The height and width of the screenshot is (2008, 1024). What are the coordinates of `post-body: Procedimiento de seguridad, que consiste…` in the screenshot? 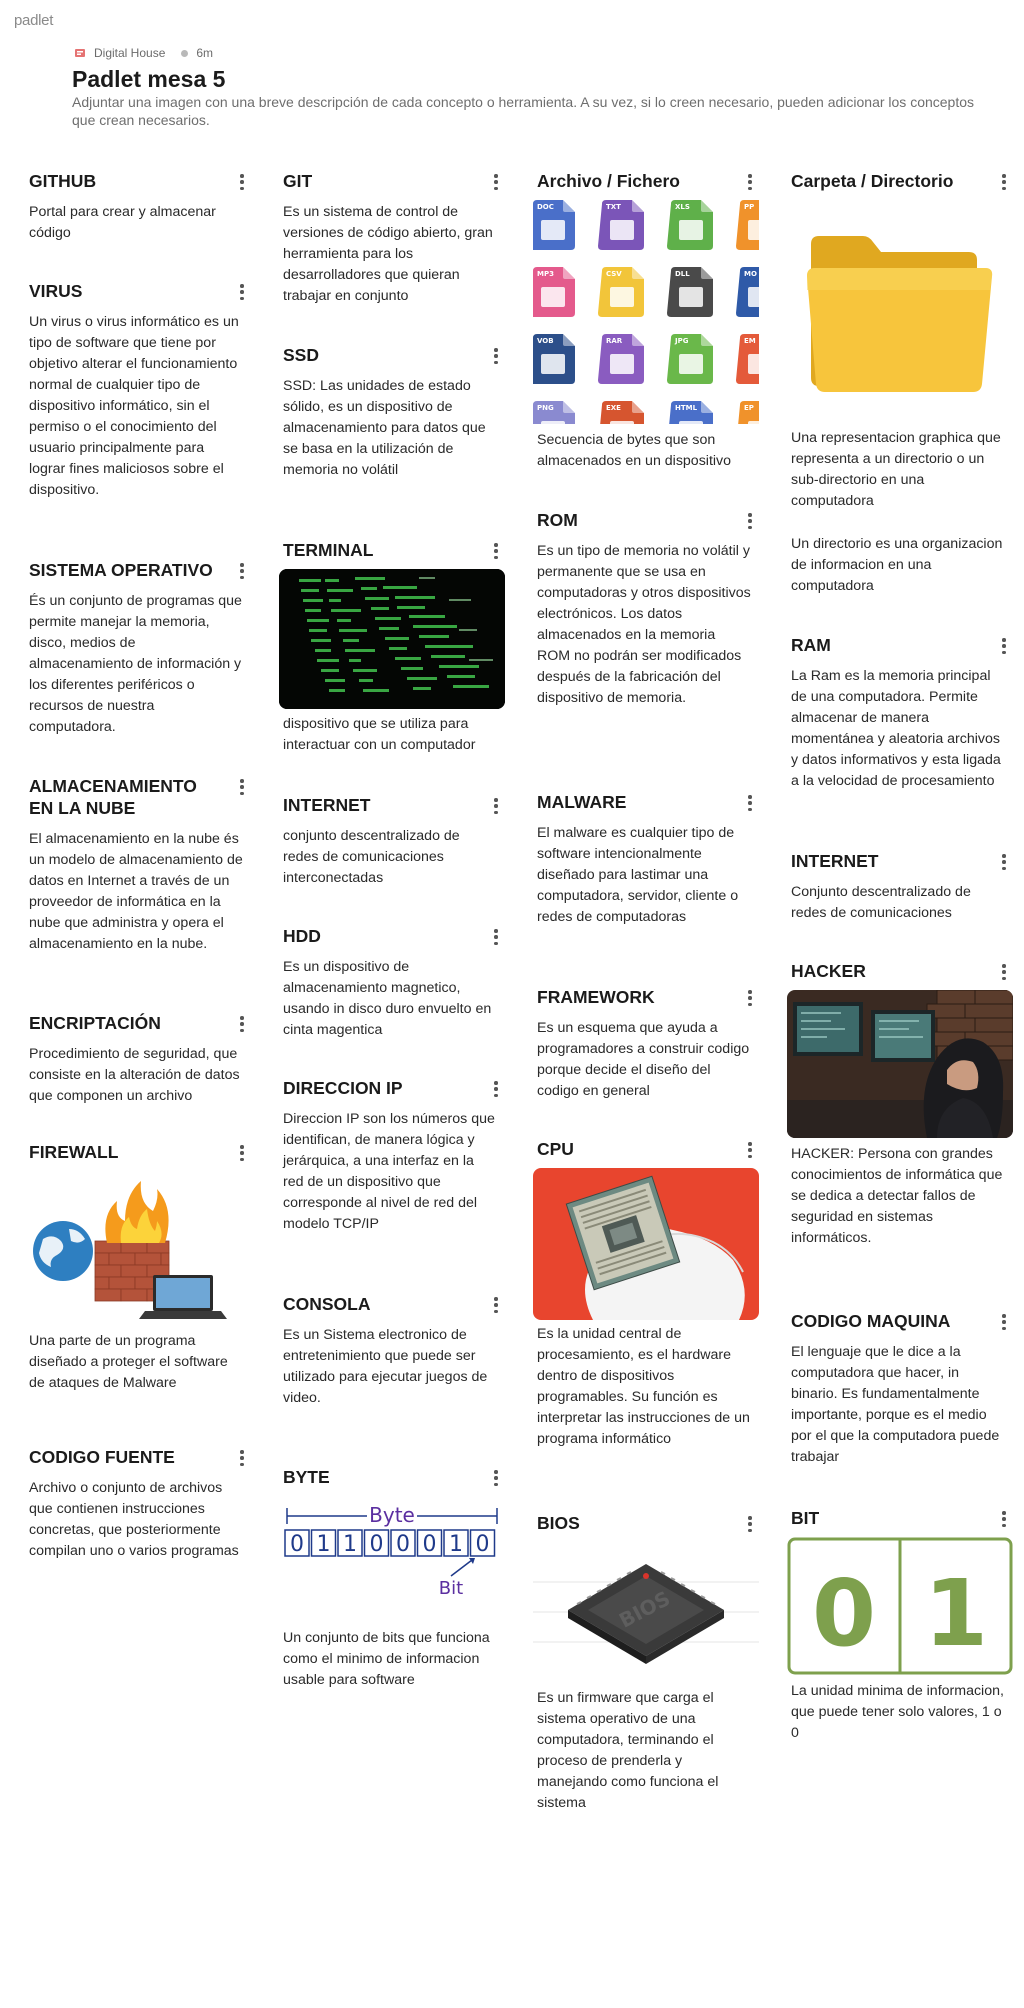 It's located at (134, 1075).